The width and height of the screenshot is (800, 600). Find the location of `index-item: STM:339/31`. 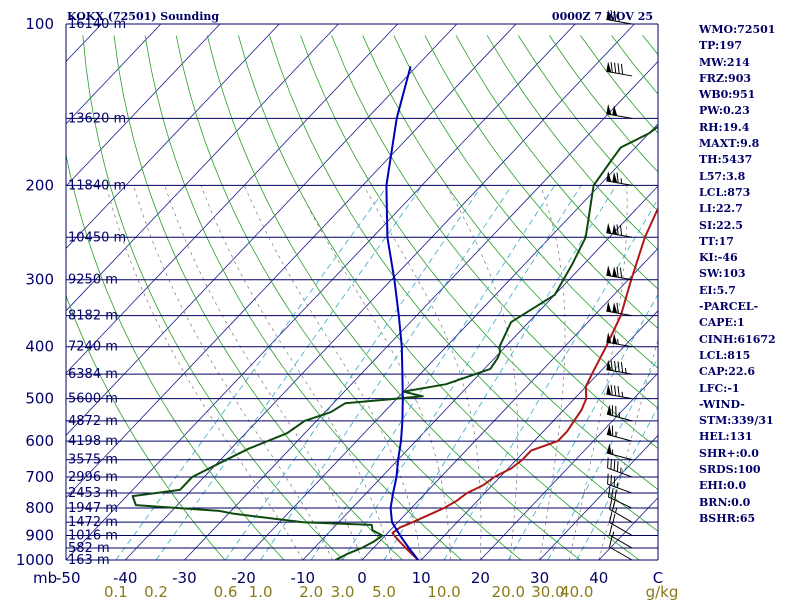

index-item: STM:339/31 is located at coordinates (736, 421).